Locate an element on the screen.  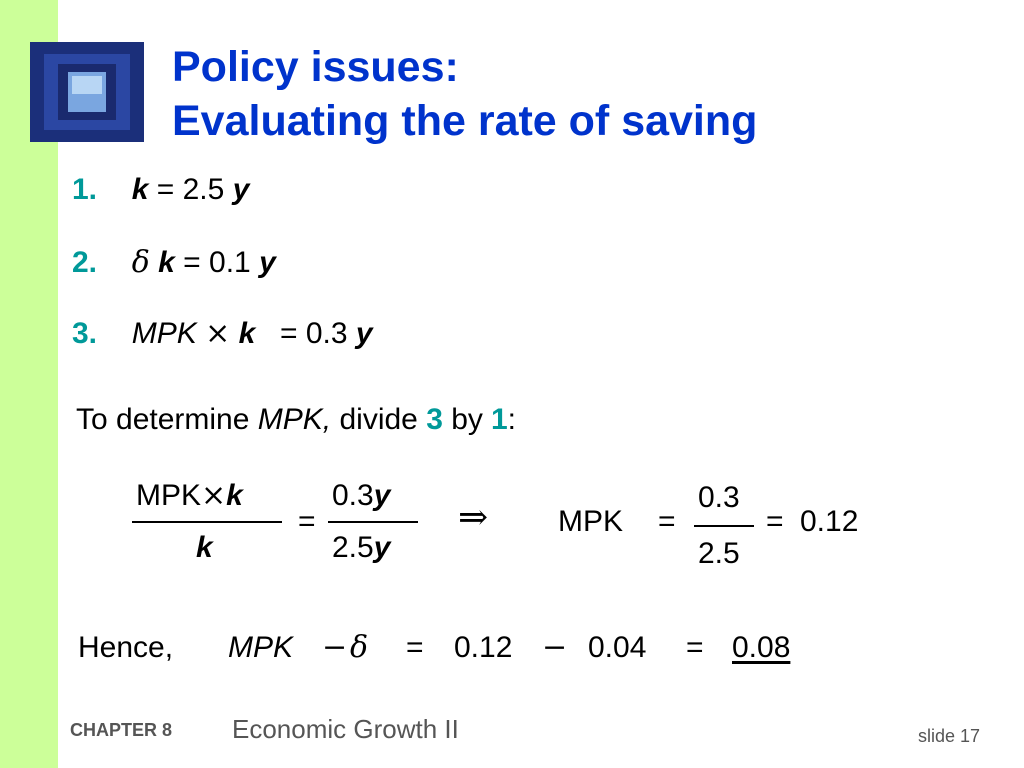
slide-number: slide 17 is located at coordinates (949, 736).